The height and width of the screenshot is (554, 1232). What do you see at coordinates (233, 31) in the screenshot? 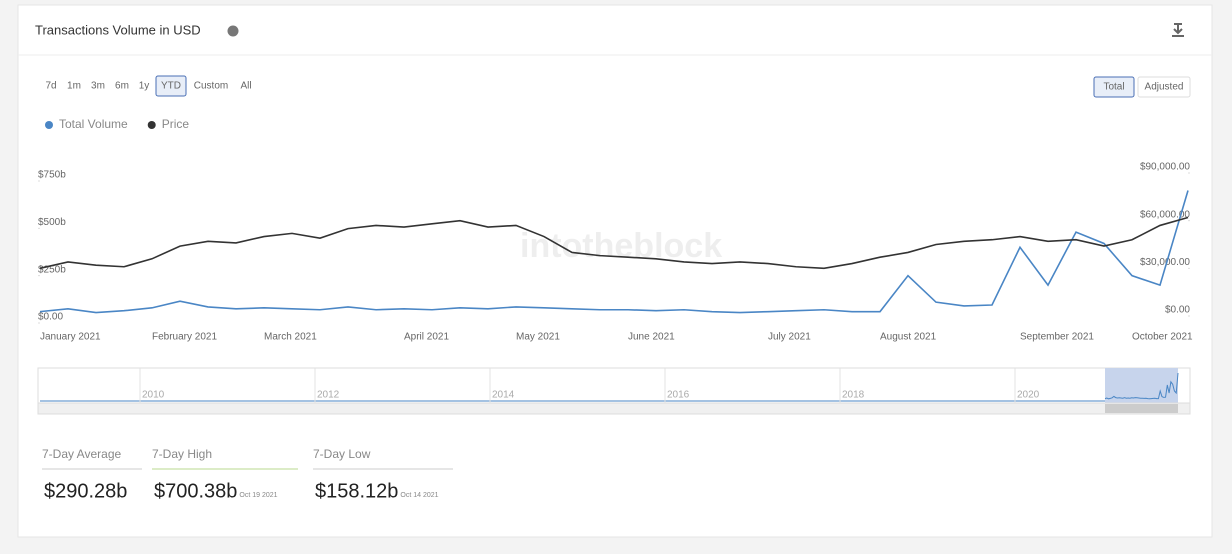
I see `help-icon` at bounding box center [233, 31].